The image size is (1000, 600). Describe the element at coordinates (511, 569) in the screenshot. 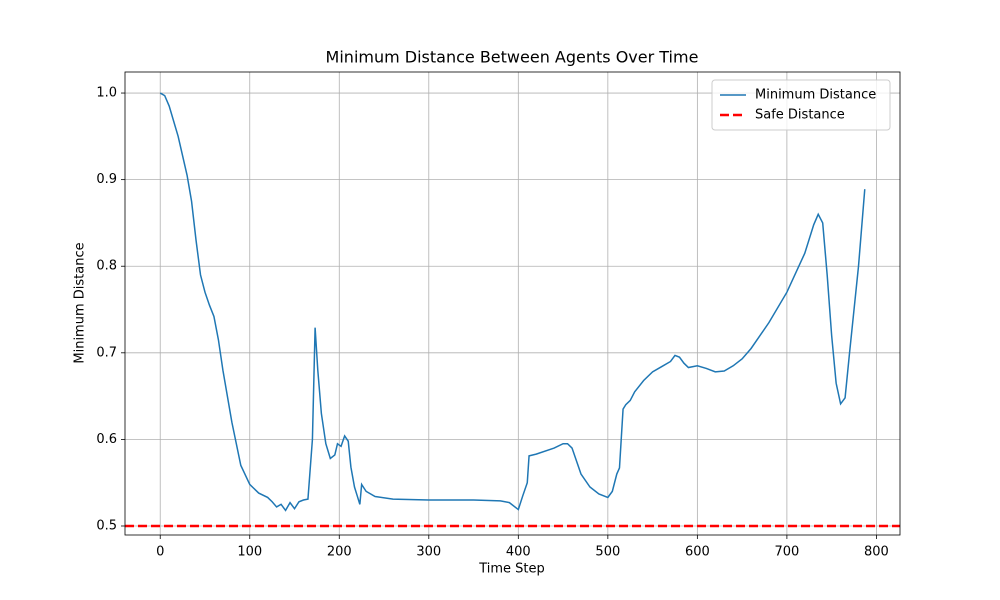

I see `x-axis-label: Time Step` at that location.